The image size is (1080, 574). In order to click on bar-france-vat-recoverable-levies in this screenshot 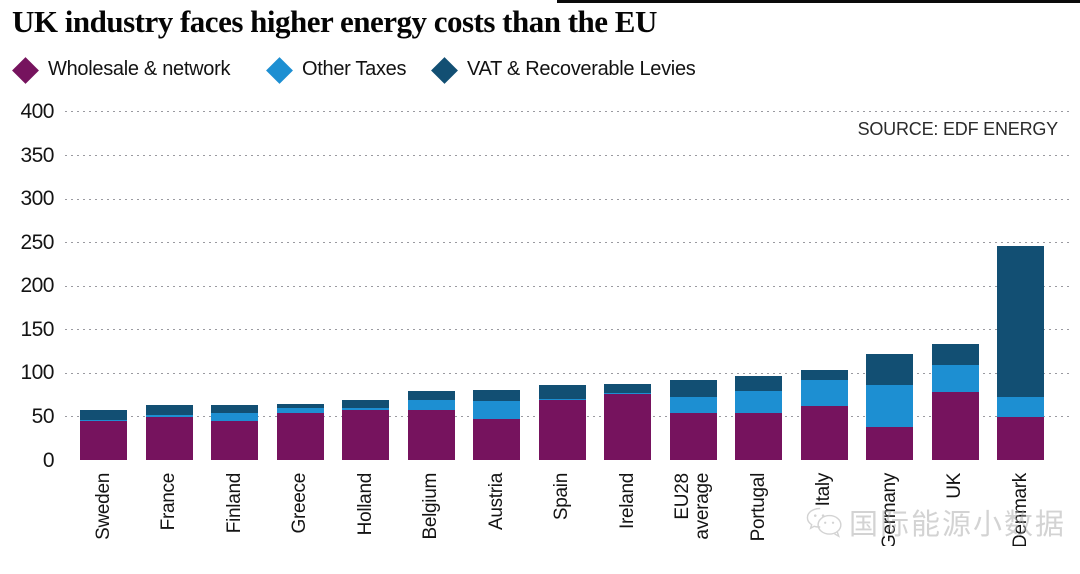, I will do `click(169, 410)`.